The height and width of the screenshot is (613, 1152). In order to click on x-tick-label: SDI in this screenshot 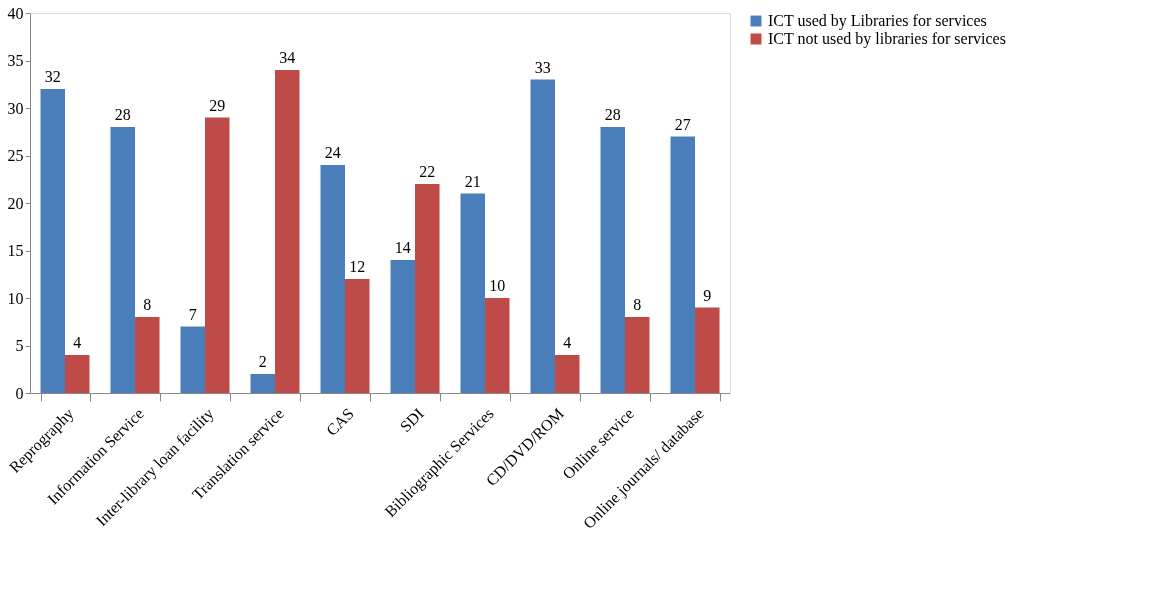, I will do `click(411, 420)`.